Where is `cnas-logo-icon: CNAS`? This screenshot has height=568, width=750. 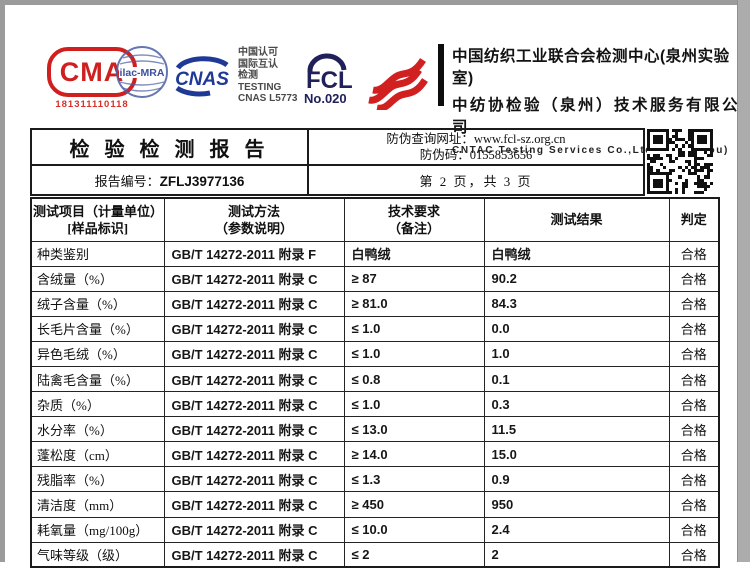 cnas-logo-icon: CNAS is located at coordinates (202, 76).